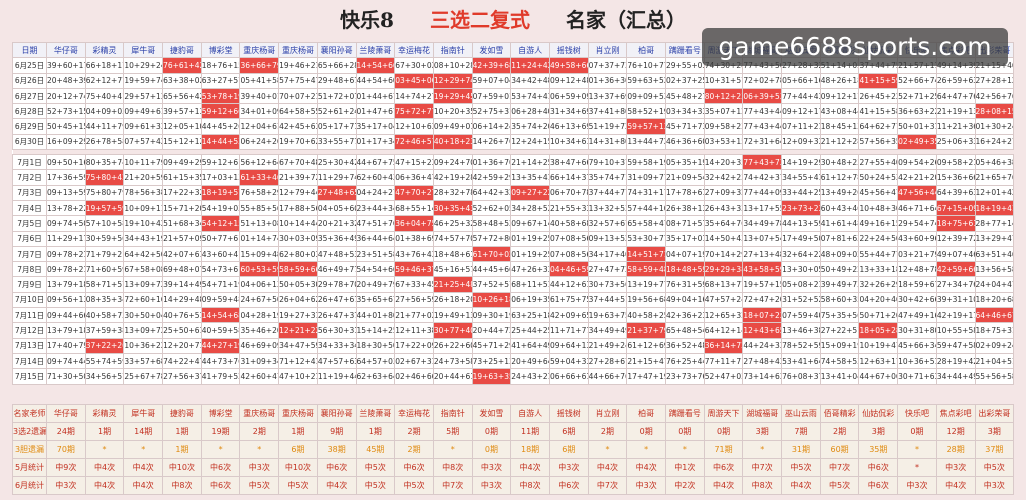  What do you see at coordinates (607, 269) in the screenshot?
I see `pick-cell: 27+47+72` at bounding box center [607, 269].